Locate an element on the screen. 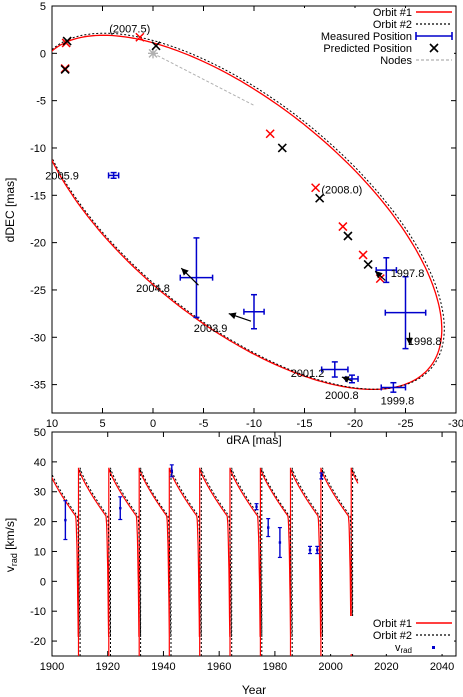 The height and width of the screenshot is (697, 463). rv-y-tick-label: 30 is located at coordinates (40, 493).